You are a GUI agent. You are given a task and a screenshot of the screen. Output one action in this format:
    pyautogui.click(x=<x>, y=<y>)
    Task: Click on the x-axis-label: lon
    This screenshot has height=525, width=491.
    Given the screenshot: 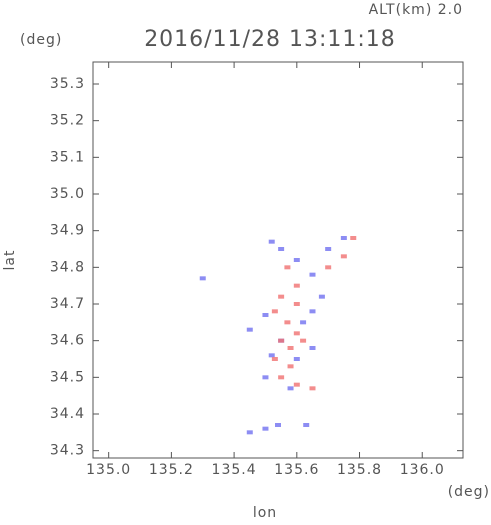 What is the action you would take?
    pyautogui.click(x=265, y=513)
    